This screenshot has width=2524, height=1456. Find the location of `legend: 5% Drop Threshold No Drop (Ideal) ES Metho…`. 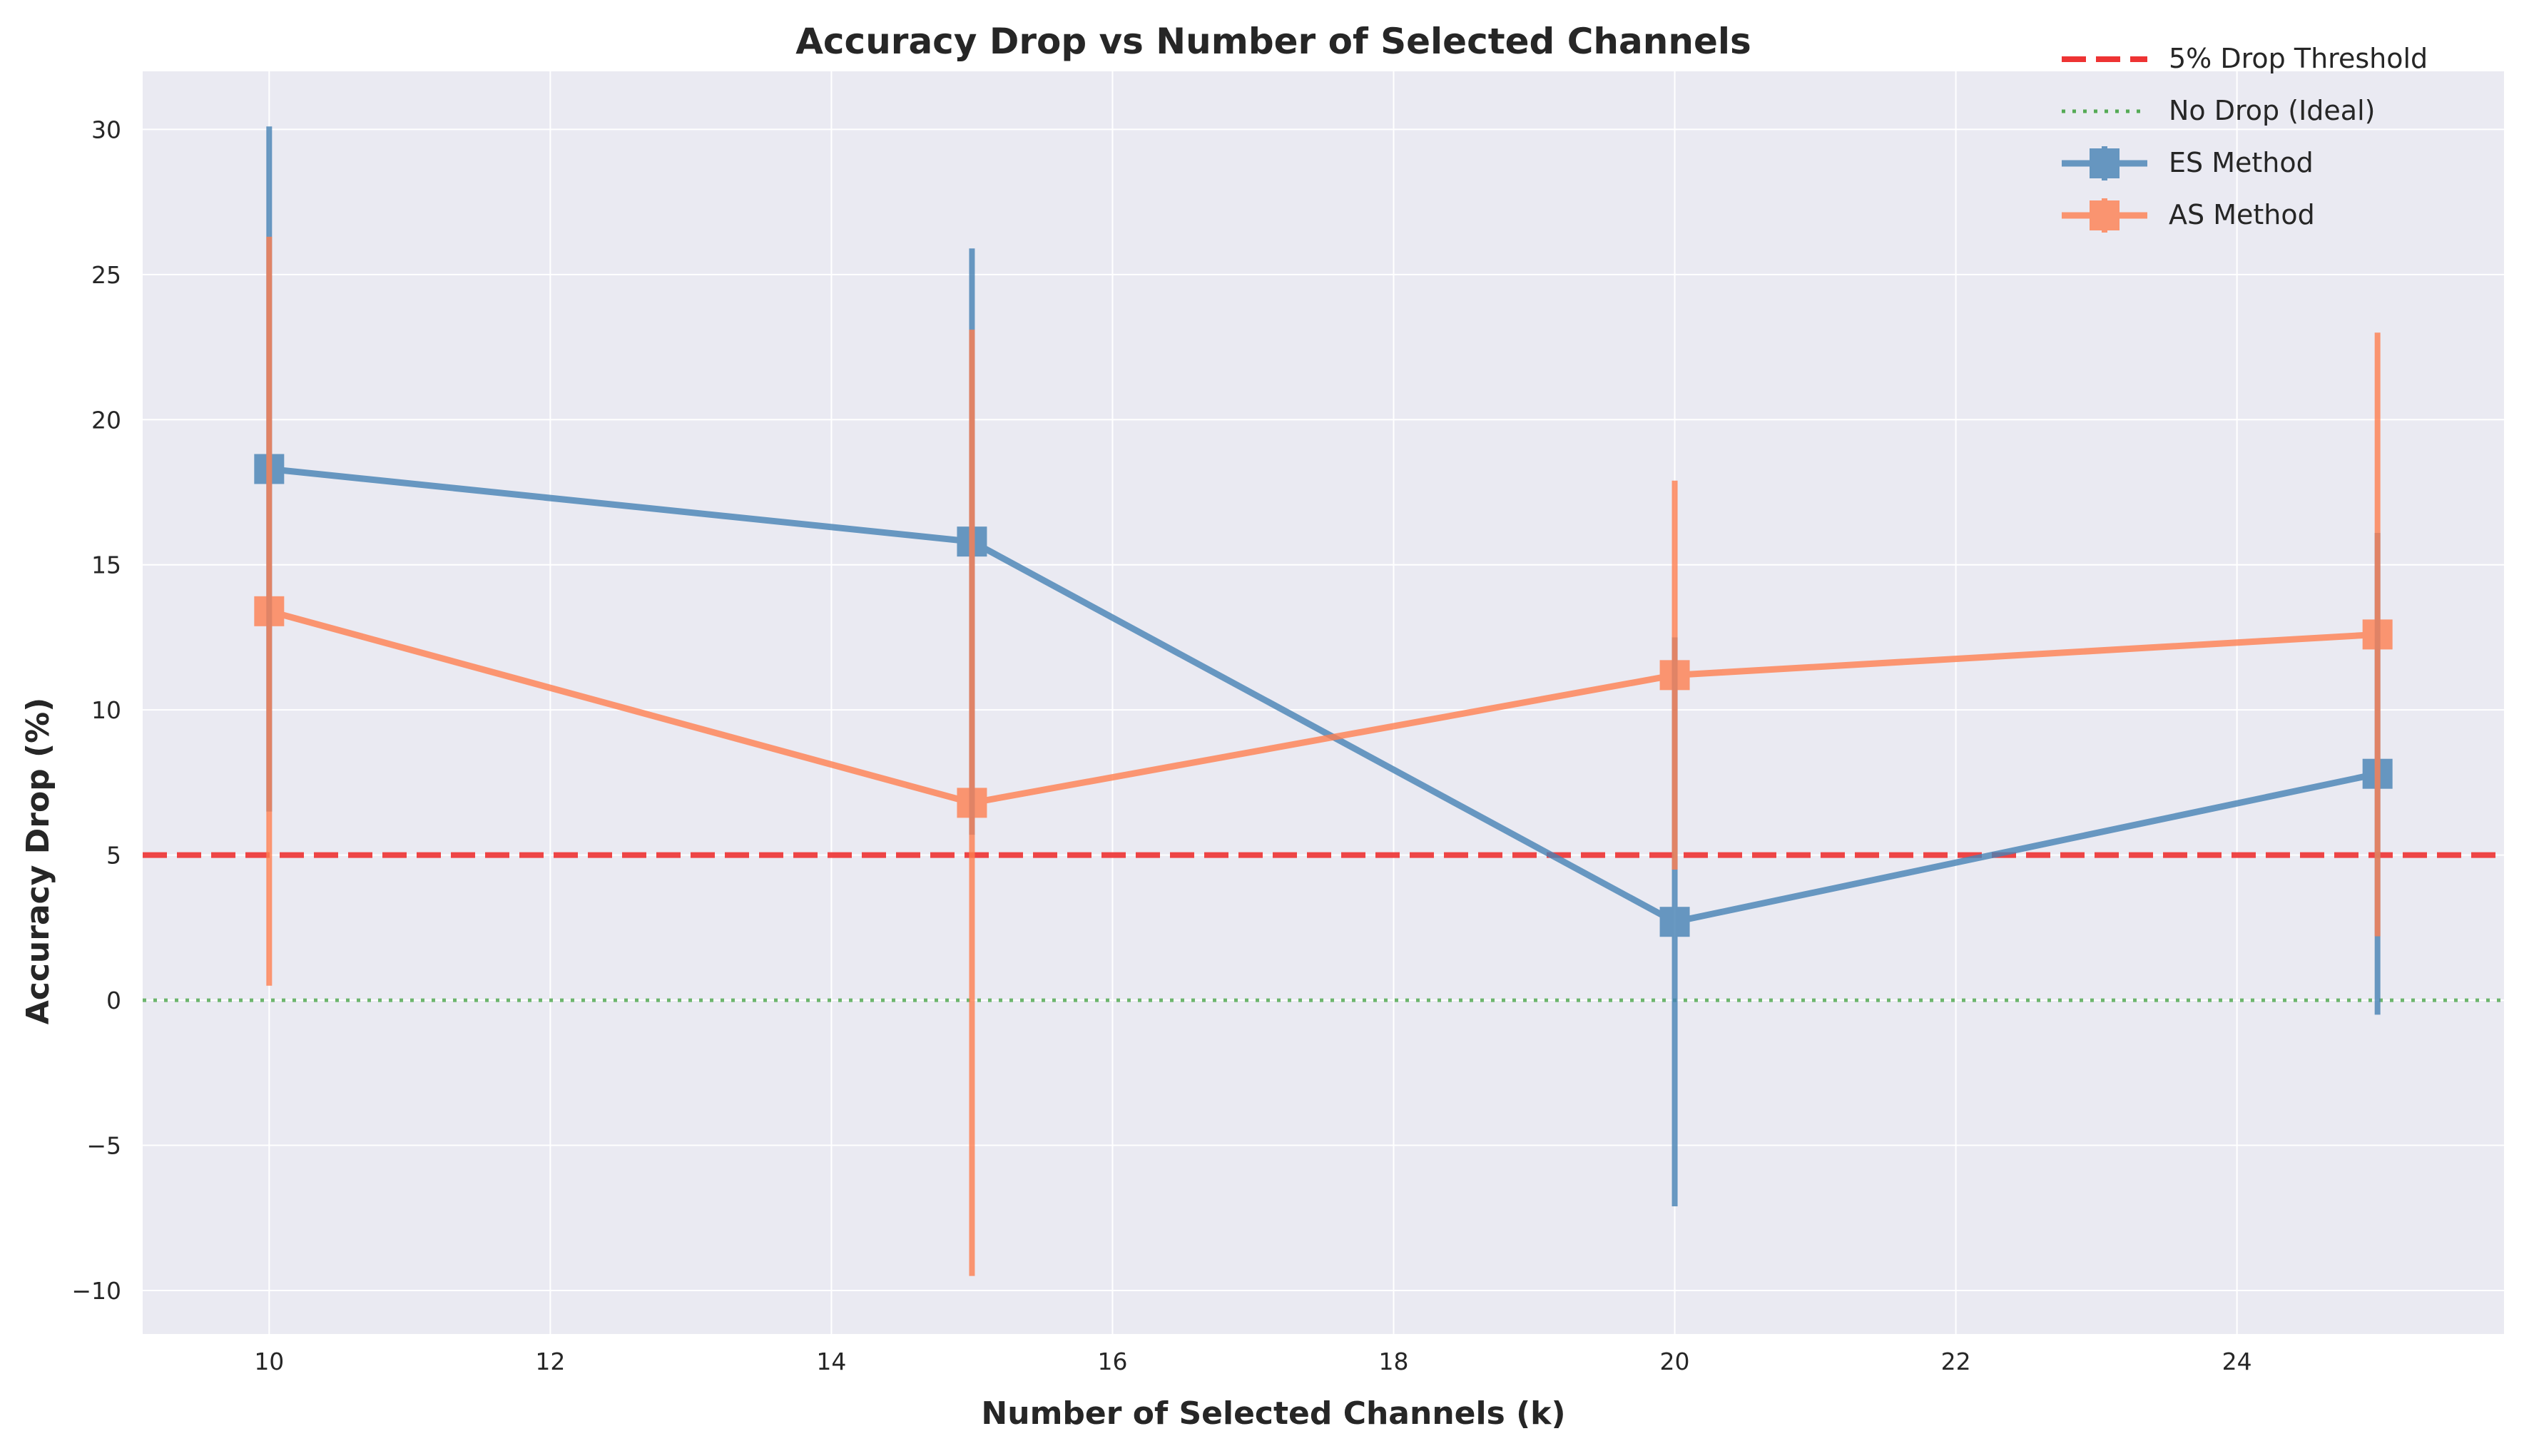

legend: 5% Drop Threshold No Drop (Ideal) ES Metho… is located at coordinates (2245, 138).